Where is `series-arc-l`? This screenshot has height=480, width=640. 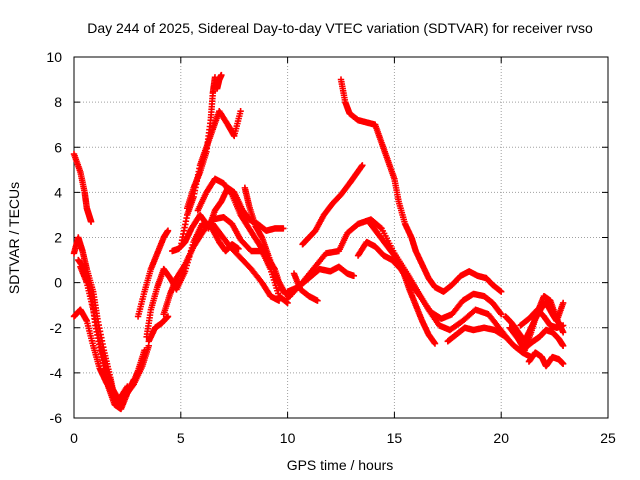
series-arc-l is located at coordinates (201, 143).